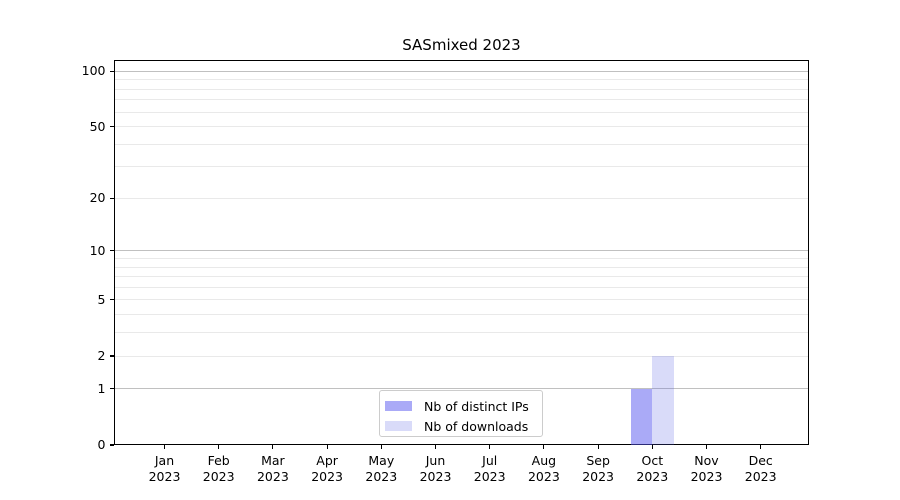 The width and height of the screenshot is (900, 500). What do you see at coordinates (461, 45) in the screenshot?
I see `chart-title: SASmixed 2023` at bounding box center [461, 45].